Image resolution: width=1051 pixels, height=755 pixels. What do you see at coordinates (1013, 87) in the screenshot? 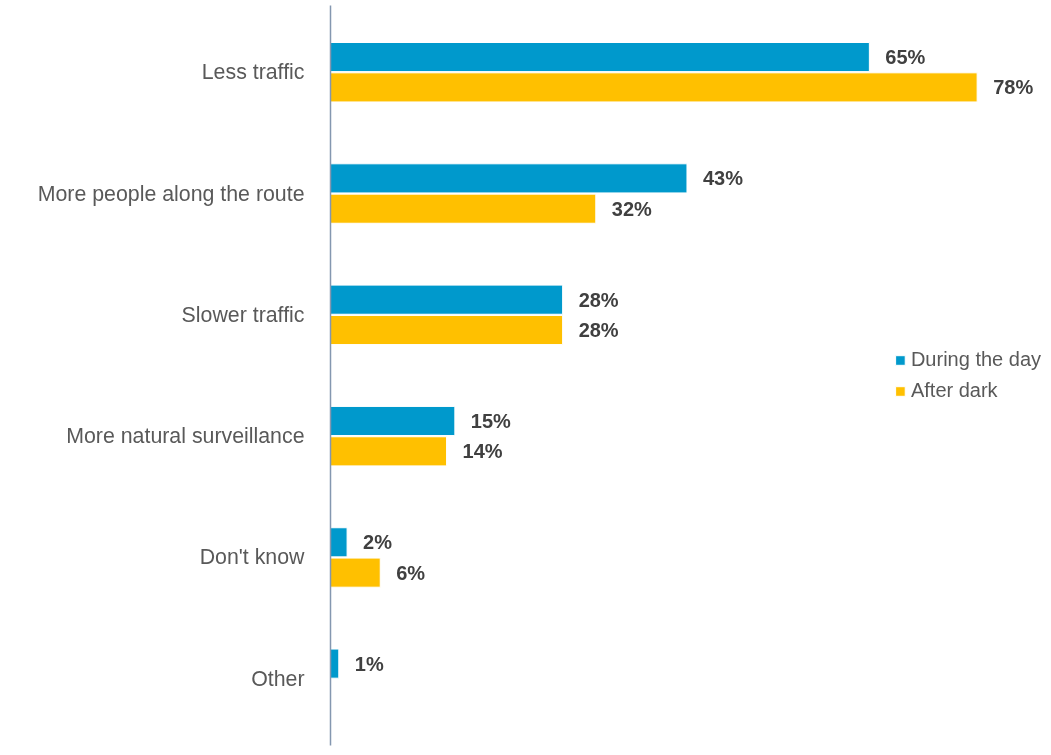
I see `data-label: 78%` at bounding box center [1013, 87].